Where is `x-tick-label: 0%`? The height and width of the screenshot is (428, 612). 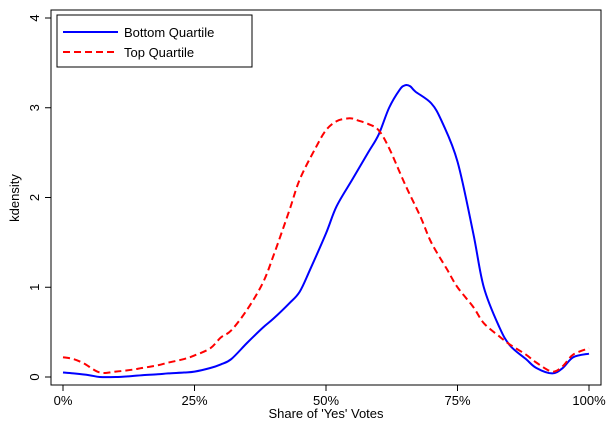
x-tick-label: 0% is located at coordinates (63, 400).